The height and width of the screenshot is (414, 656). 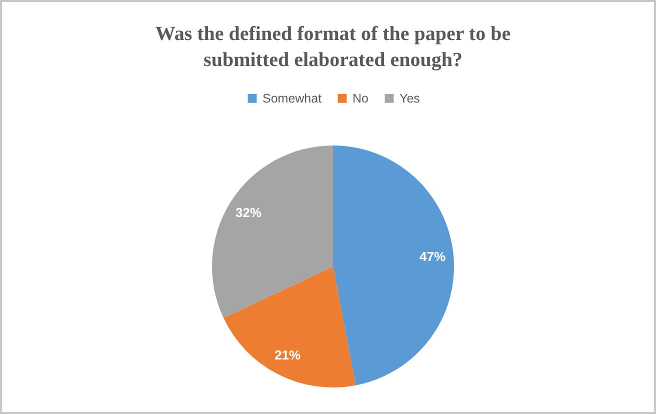 What do you see at coordinates (360, 98) in the screenshot?
I see `legend-label: No` at bounding box center [360, 98].